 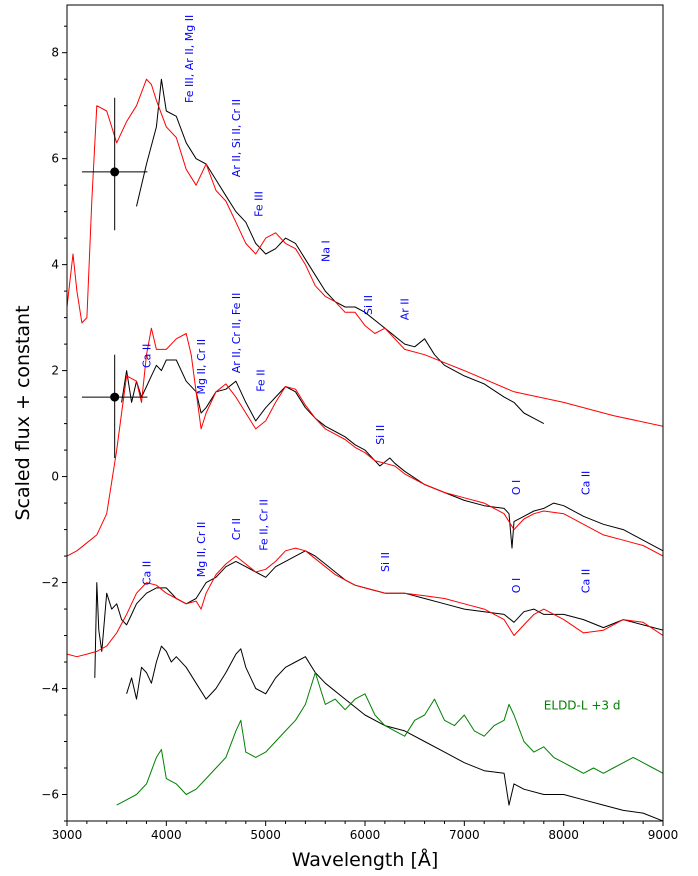 I want to click on line-id-label: Fe III, Ar II, Mg II, so click(x=189, y=59).